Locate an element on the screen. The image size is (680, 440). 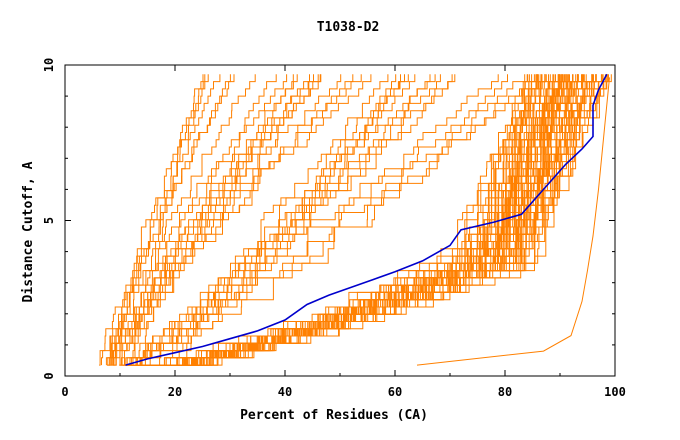
x-tick-label: 20 is located at coordinates (175, 392).